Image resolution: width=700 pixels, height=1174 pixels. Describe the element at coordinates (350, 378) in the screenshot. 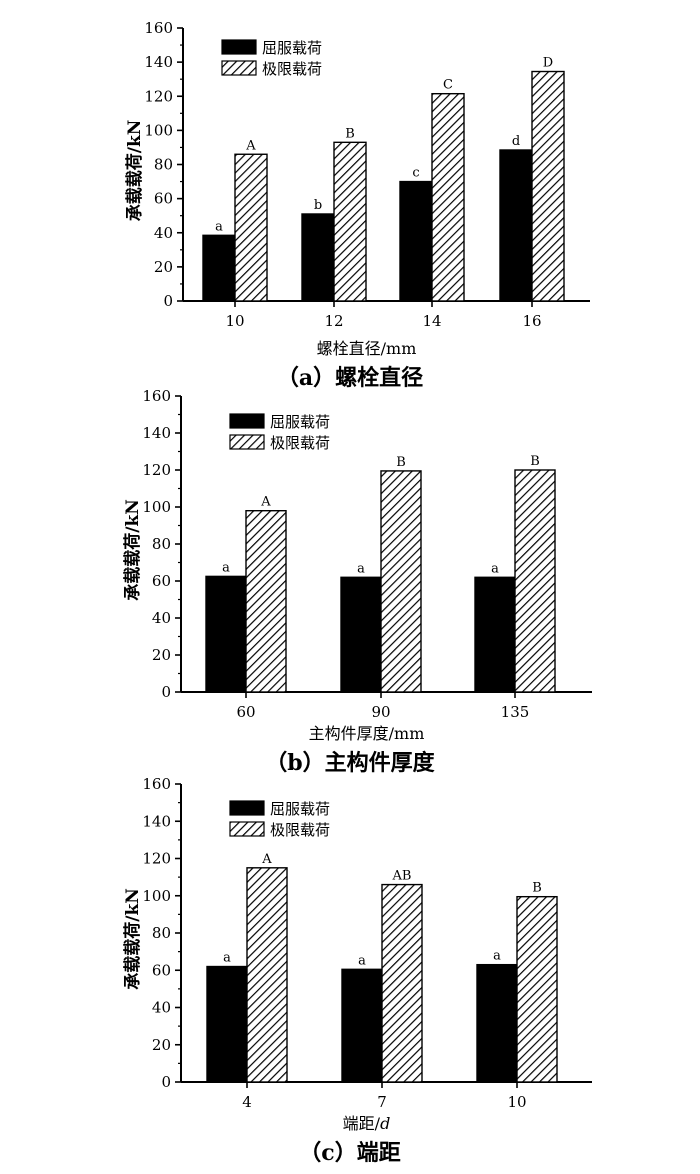

I see `panel-caption: （a）螺栓直径` at that location.